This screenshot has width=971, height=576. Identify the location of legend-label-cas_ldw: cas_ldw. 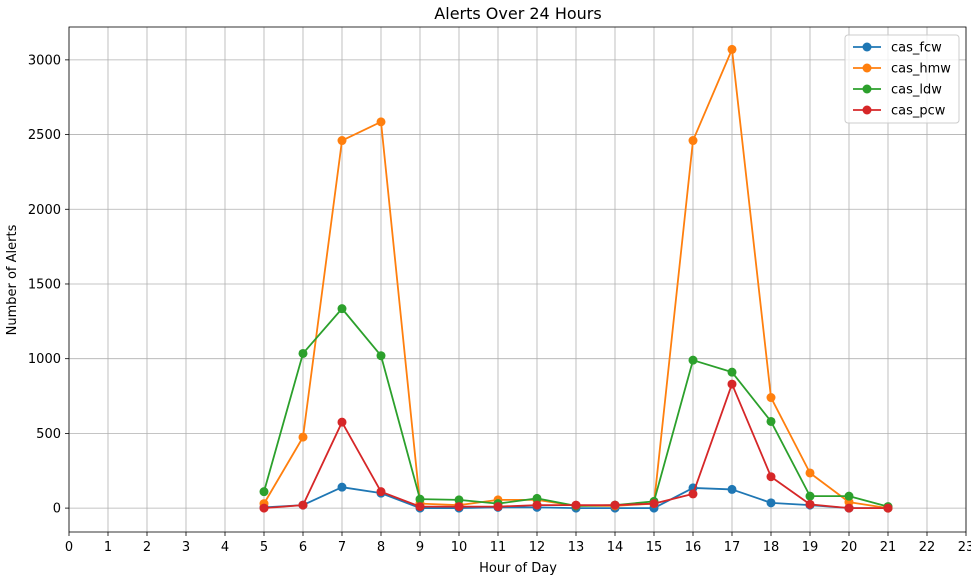
(916, 90).